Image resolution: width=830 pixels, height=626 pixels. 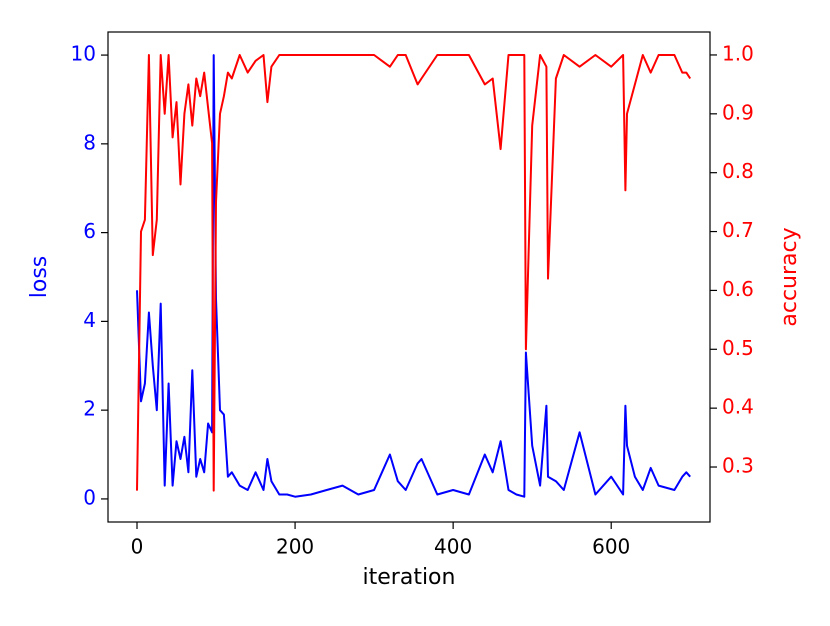 What do you see at coordinates (738, 112) in the screenshot?
I see `y2-tick-label: 0.9` at bounding box center [738, 112].